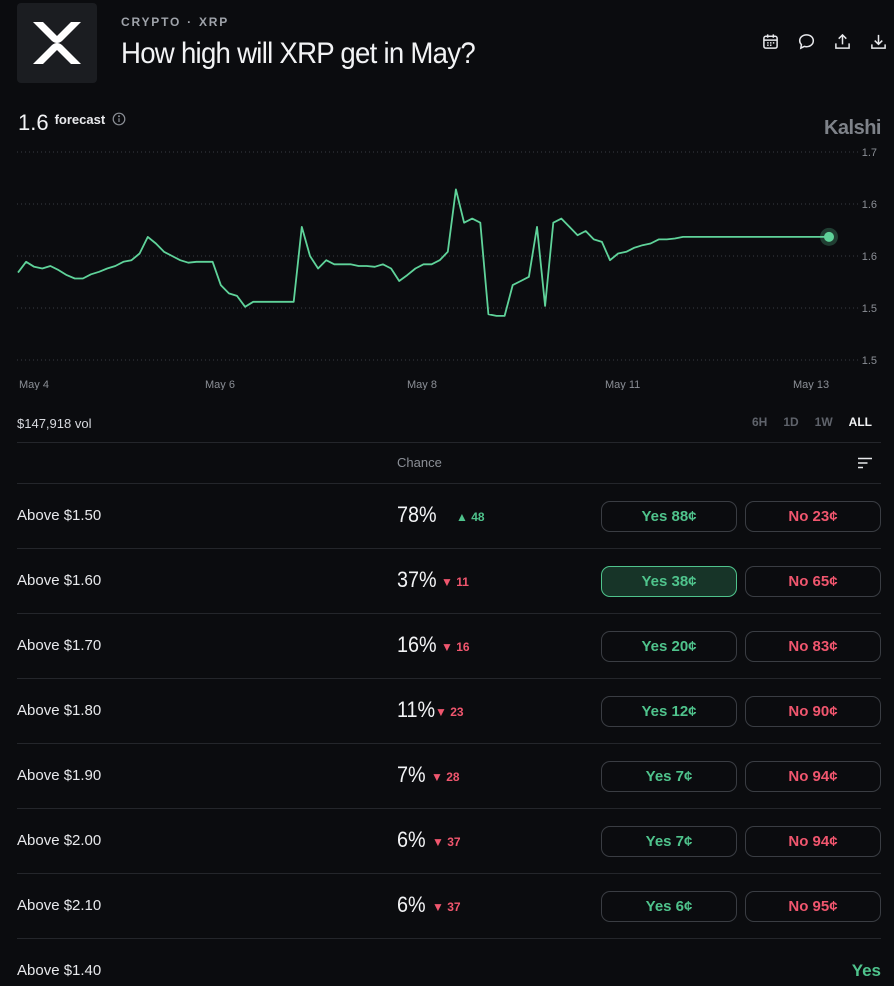 The image size is (894, 986). Describe the element at coordinates (829, 236) in the screenshot. I see `current-point` at that location.